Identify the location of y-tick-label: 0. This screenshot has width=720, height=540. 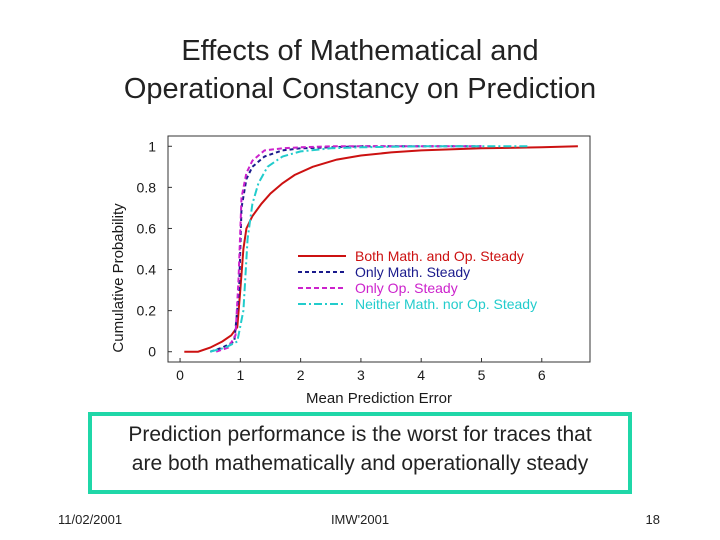
(152, 352).